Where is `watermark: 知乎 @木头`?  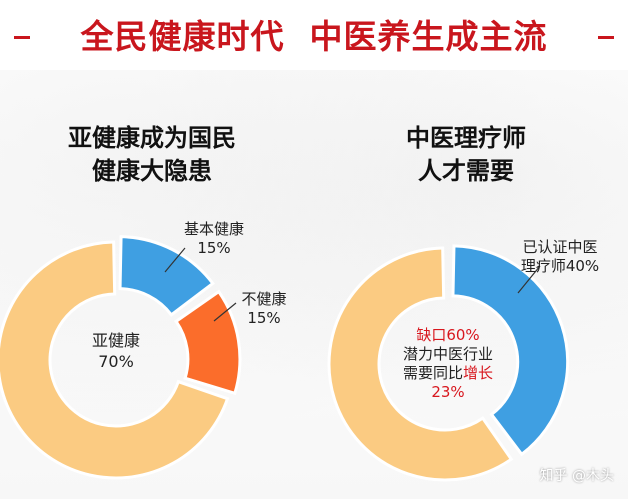 watermark: 知乎 @木头 is located at coordinates (576, 476).